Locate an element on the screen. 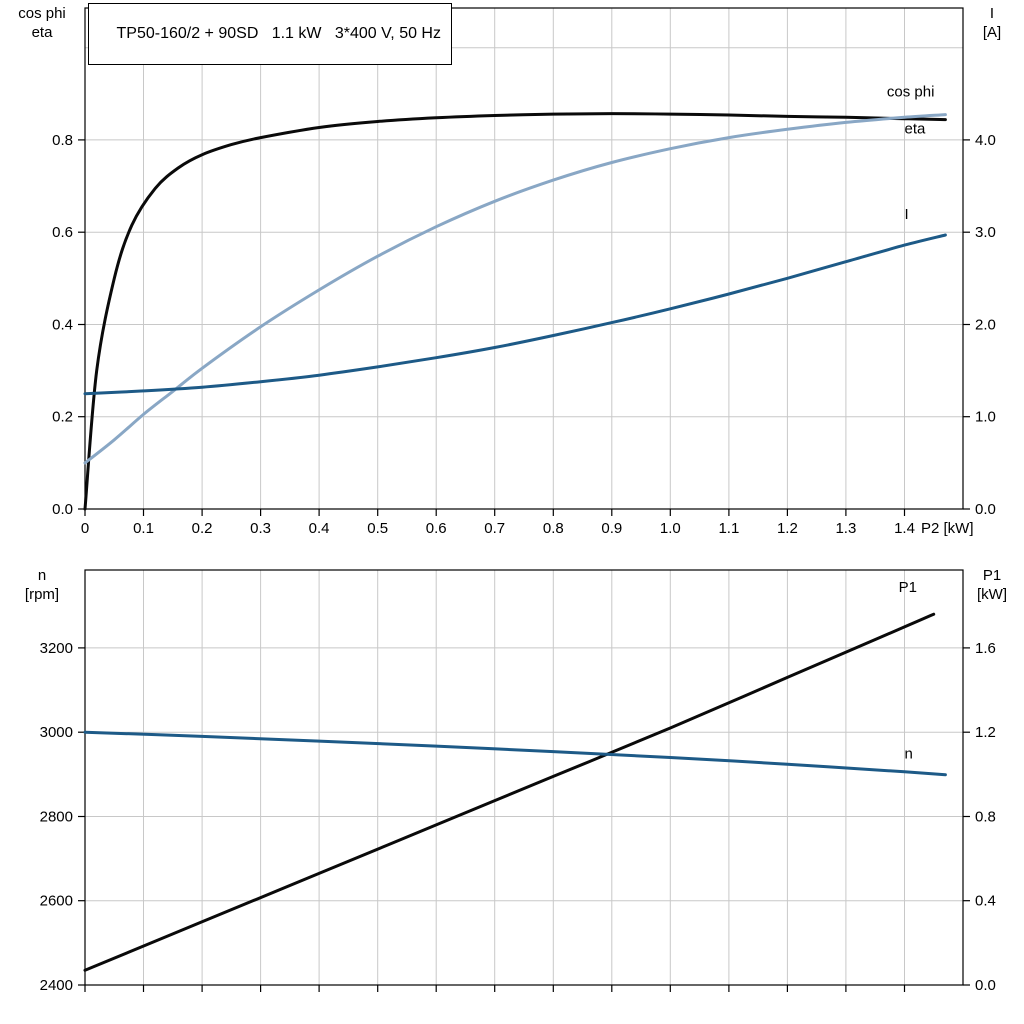 This screenshot has width=1024, height=1024. curve-label-eta: eta is located at coordinates (916, 128).